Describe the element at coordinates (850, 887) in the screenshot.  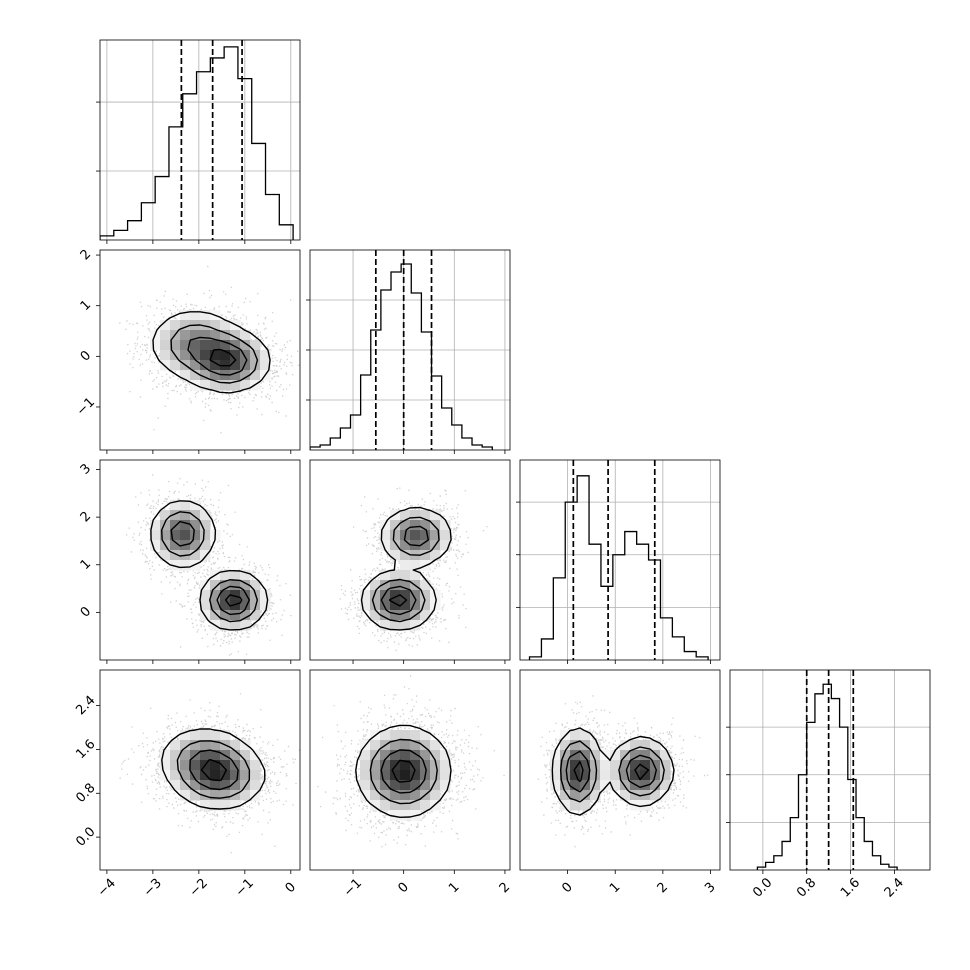
I see `x-tick-label: 1.6` at that location.